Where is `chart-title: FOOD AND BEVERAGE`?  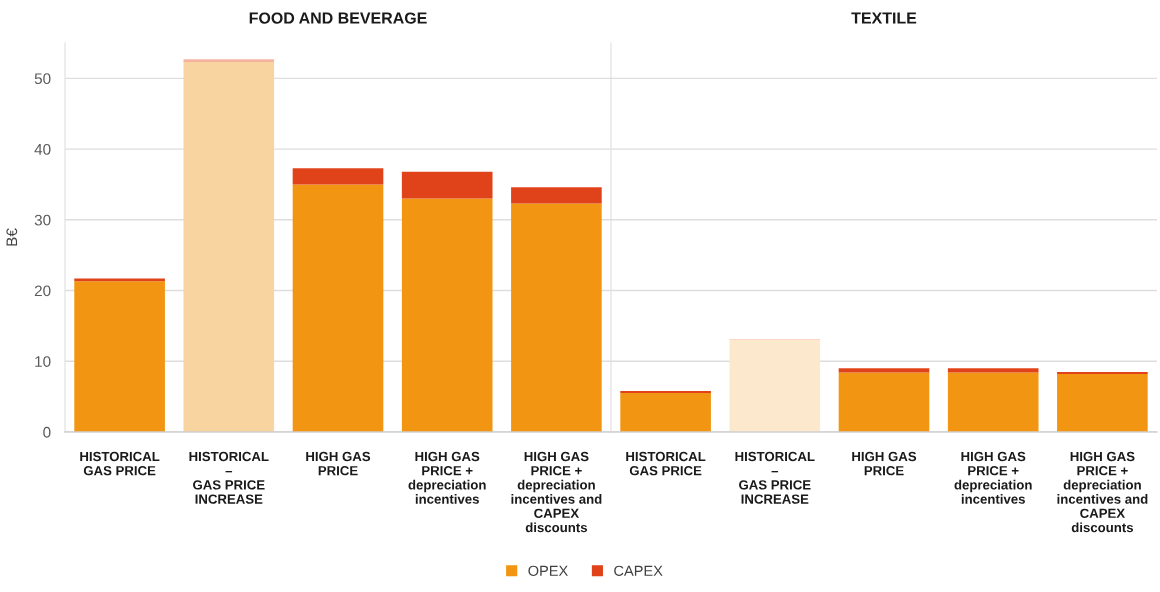 chart-title: FOOD AND BEVERAGE is located at coordinates (338, 18).